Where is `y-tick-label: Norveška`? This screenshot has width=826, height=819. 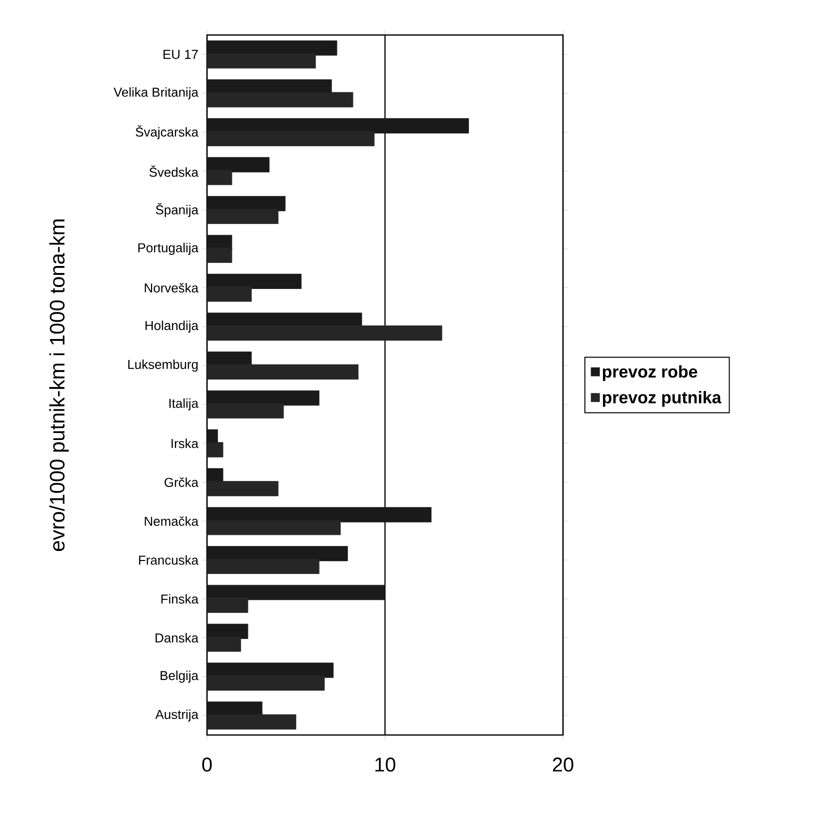 y-tick-label: Norveška is located at coordinates (171, 287).